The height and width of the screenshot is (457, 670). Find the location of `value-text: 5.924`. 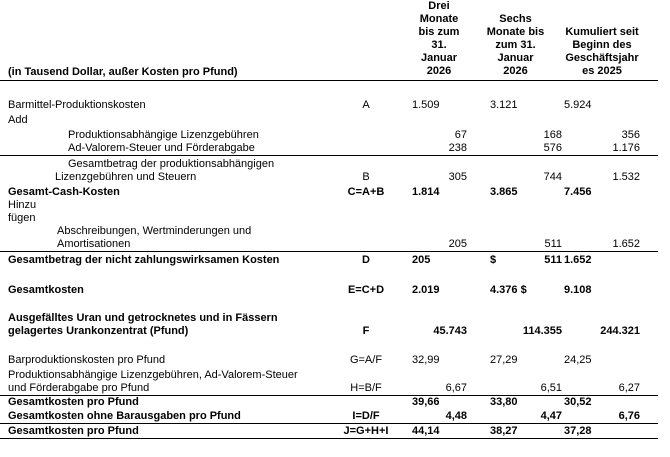

value-text: 5.924 is located at coordinates (578, 104).